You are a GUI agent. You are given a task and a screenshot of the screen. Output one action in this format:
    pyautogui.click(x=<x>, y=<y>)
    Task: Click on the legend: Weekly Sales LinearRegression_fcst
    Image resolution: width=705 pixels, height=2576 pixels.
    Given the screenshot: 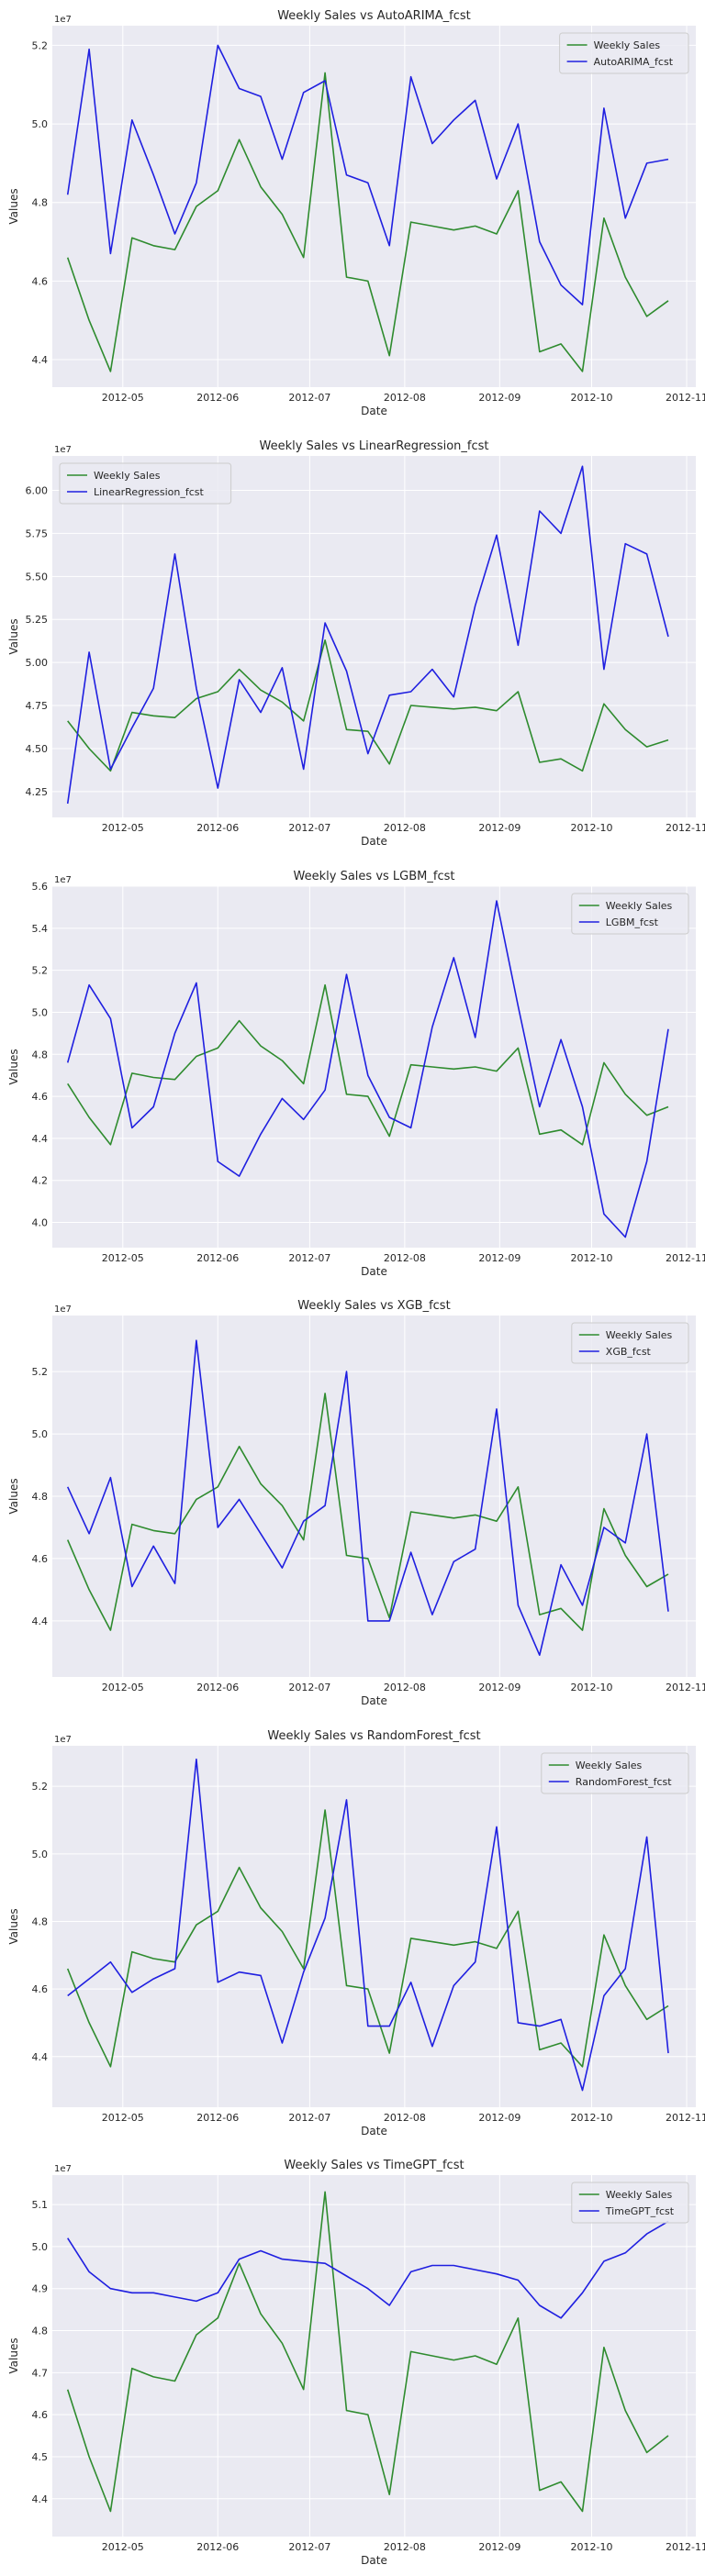 What is the action you would take?
    pyautogui.click(x=146, y=483)
    